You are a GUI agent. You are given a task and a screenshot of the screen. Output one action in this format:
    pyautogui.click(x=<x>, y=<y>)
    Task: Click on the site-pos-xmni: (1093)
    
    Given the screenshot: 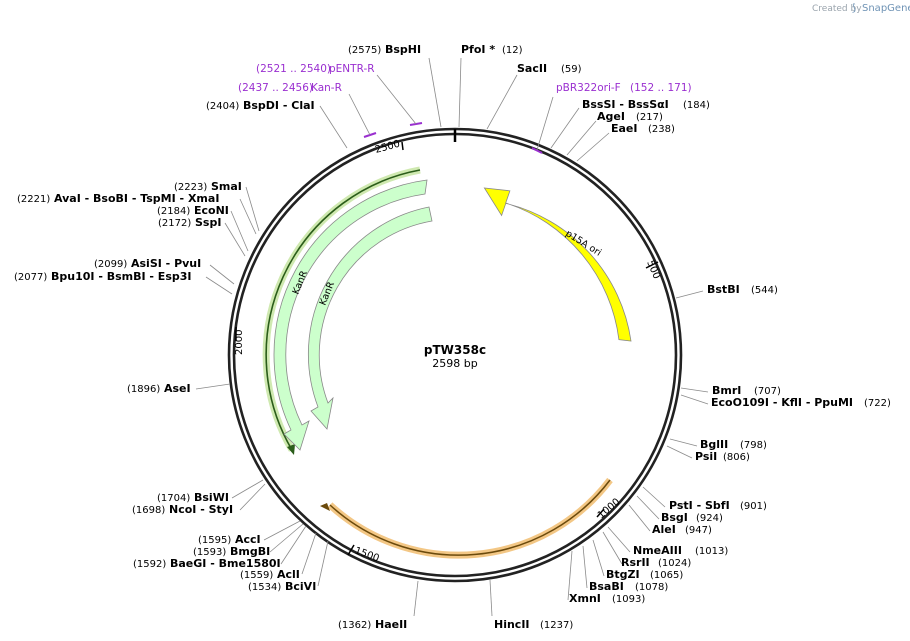 What is the action you would take?
    pyautogui.click(x=628, y=599)
    